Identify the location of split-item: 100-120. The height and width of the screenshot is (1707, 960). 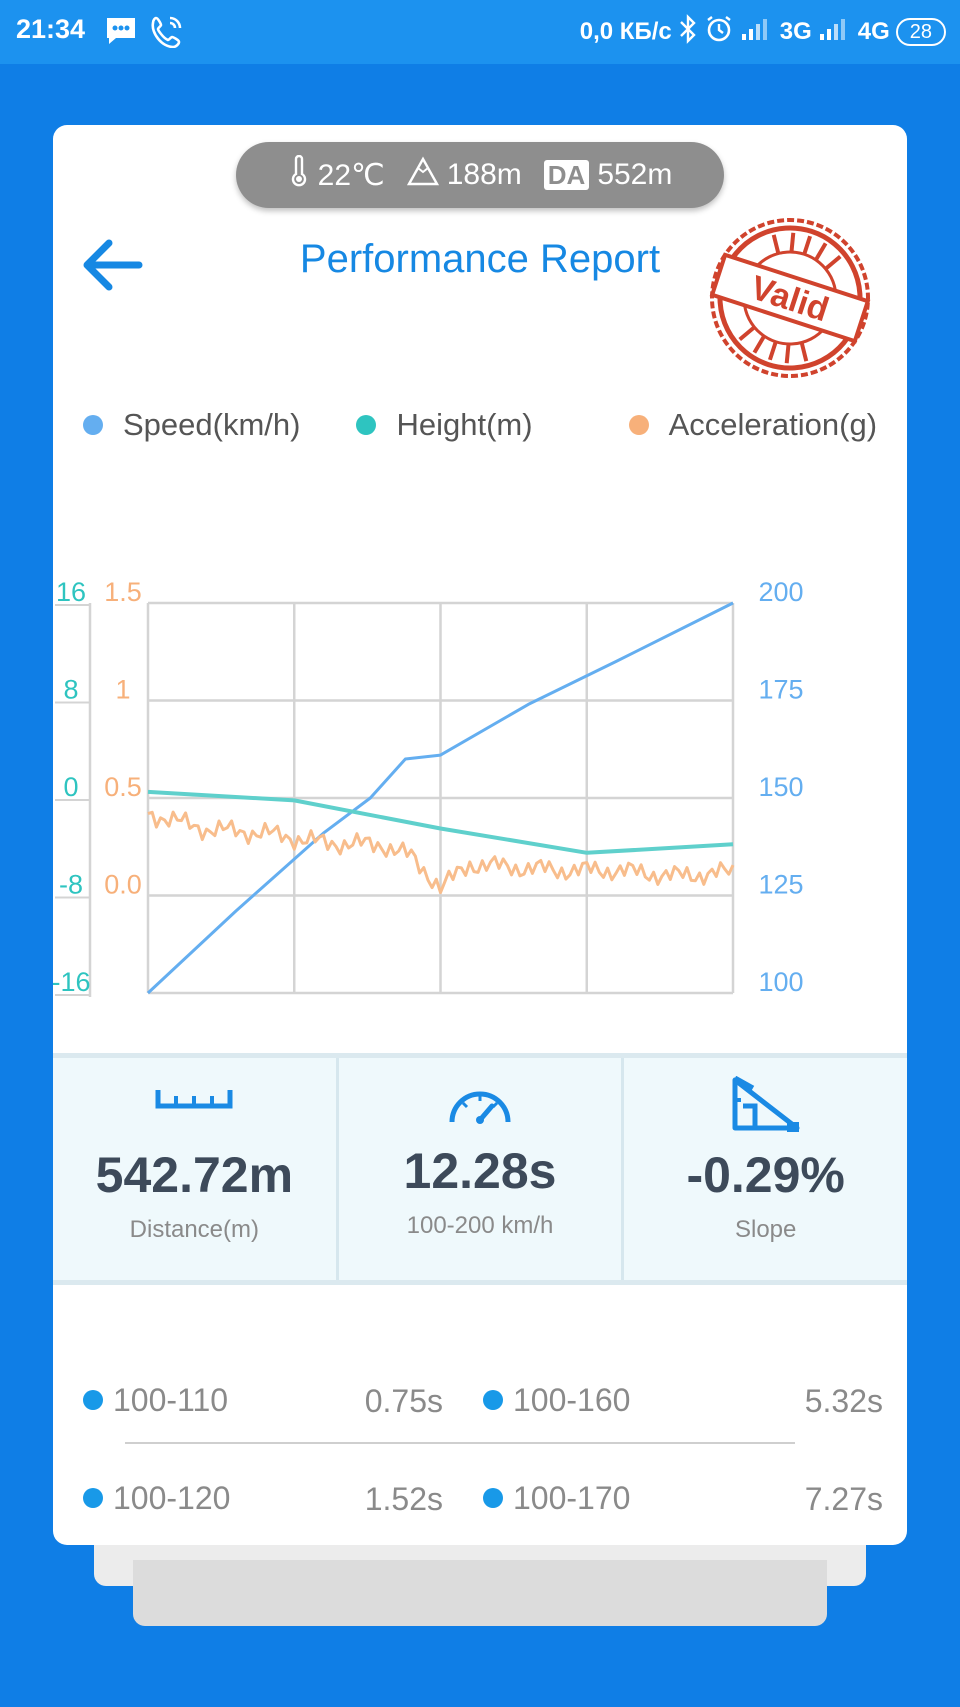
(156, 1498).